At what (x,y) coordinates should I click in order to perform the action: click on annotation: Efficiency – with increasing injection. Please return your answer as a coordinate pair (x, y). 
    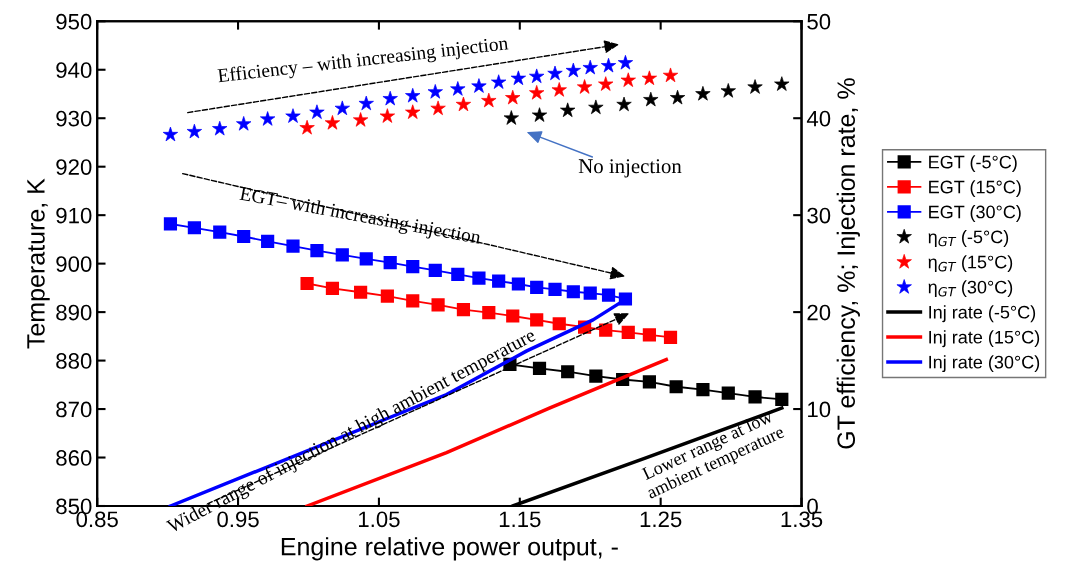
    Looking at the image, I should click on (363, 61).